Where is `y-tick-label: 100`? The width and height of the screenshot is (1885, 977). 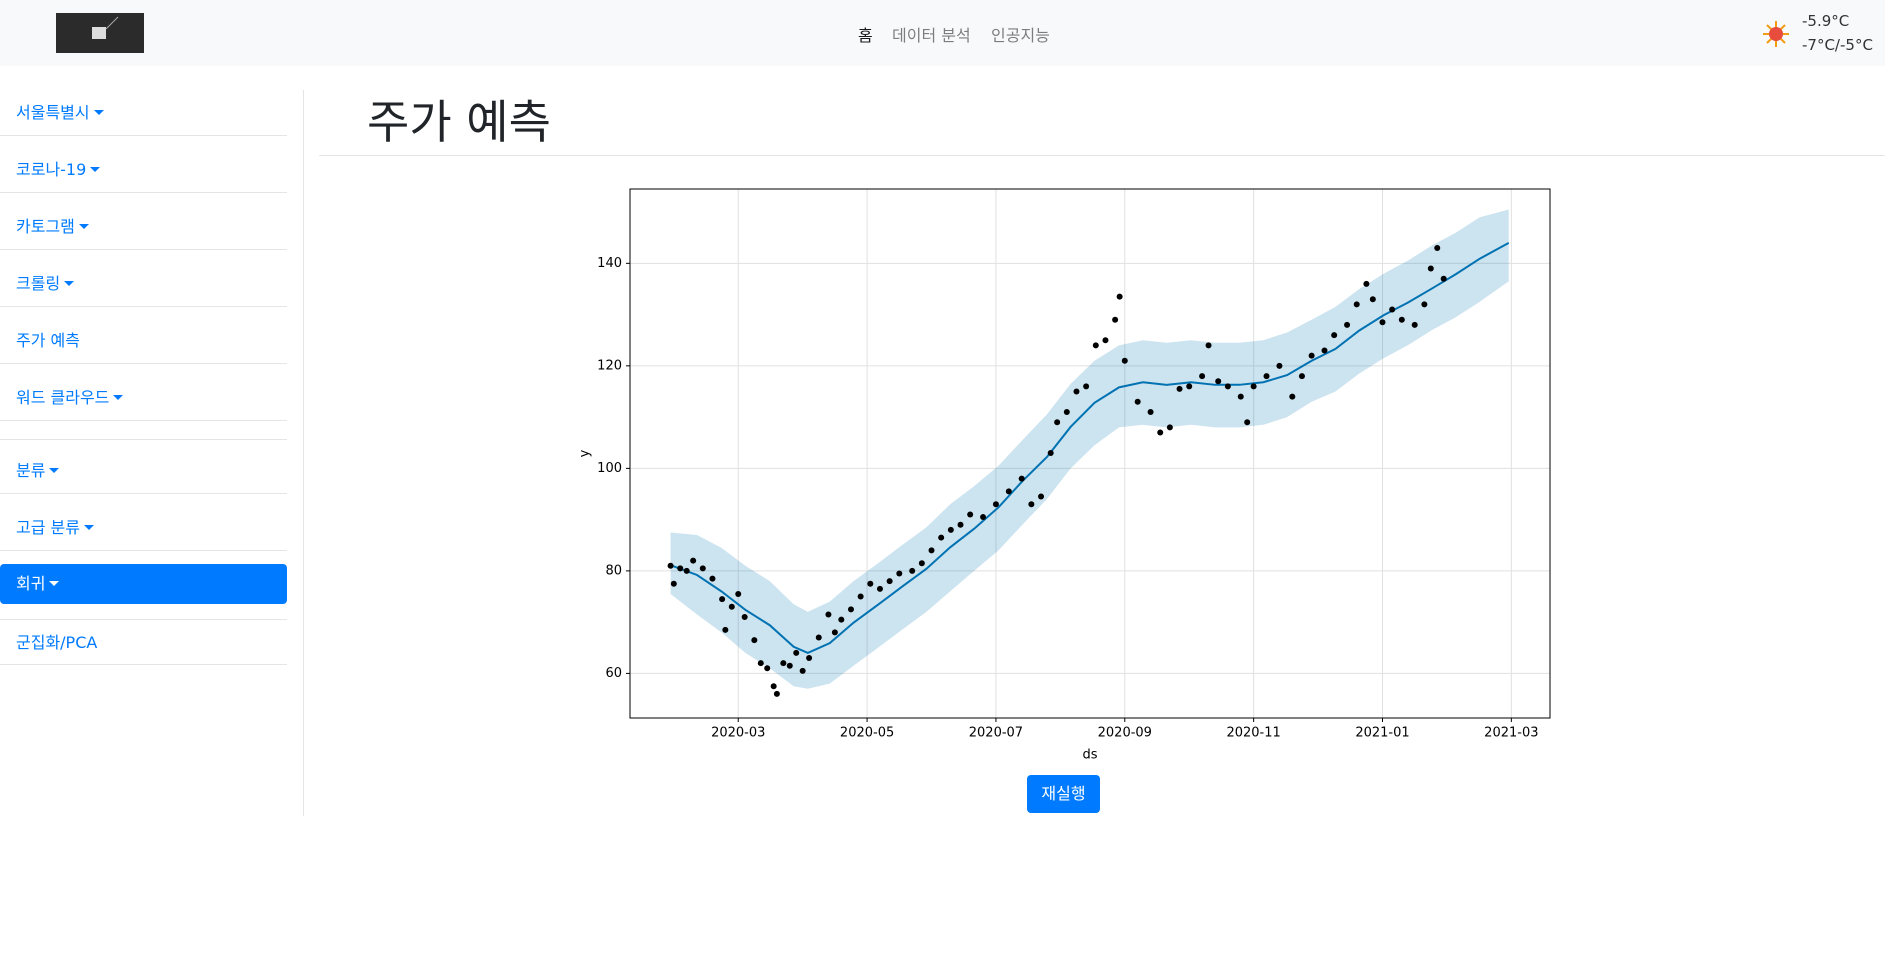 y-tick-label: 100 is located at coordinates (609, 468).